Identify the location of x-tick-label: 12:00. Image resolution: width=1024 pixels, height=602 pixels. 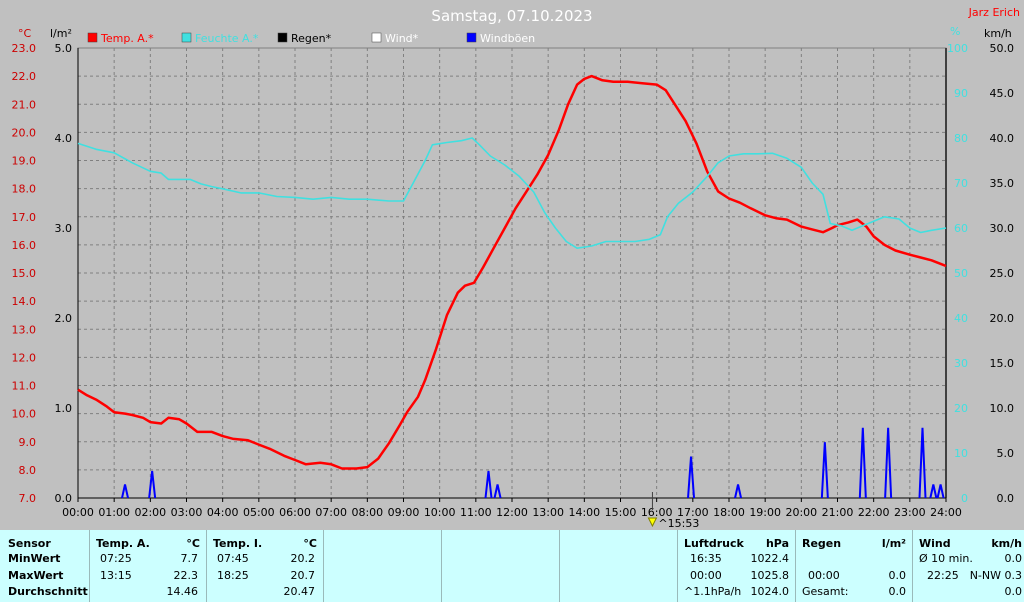
(512, 512).